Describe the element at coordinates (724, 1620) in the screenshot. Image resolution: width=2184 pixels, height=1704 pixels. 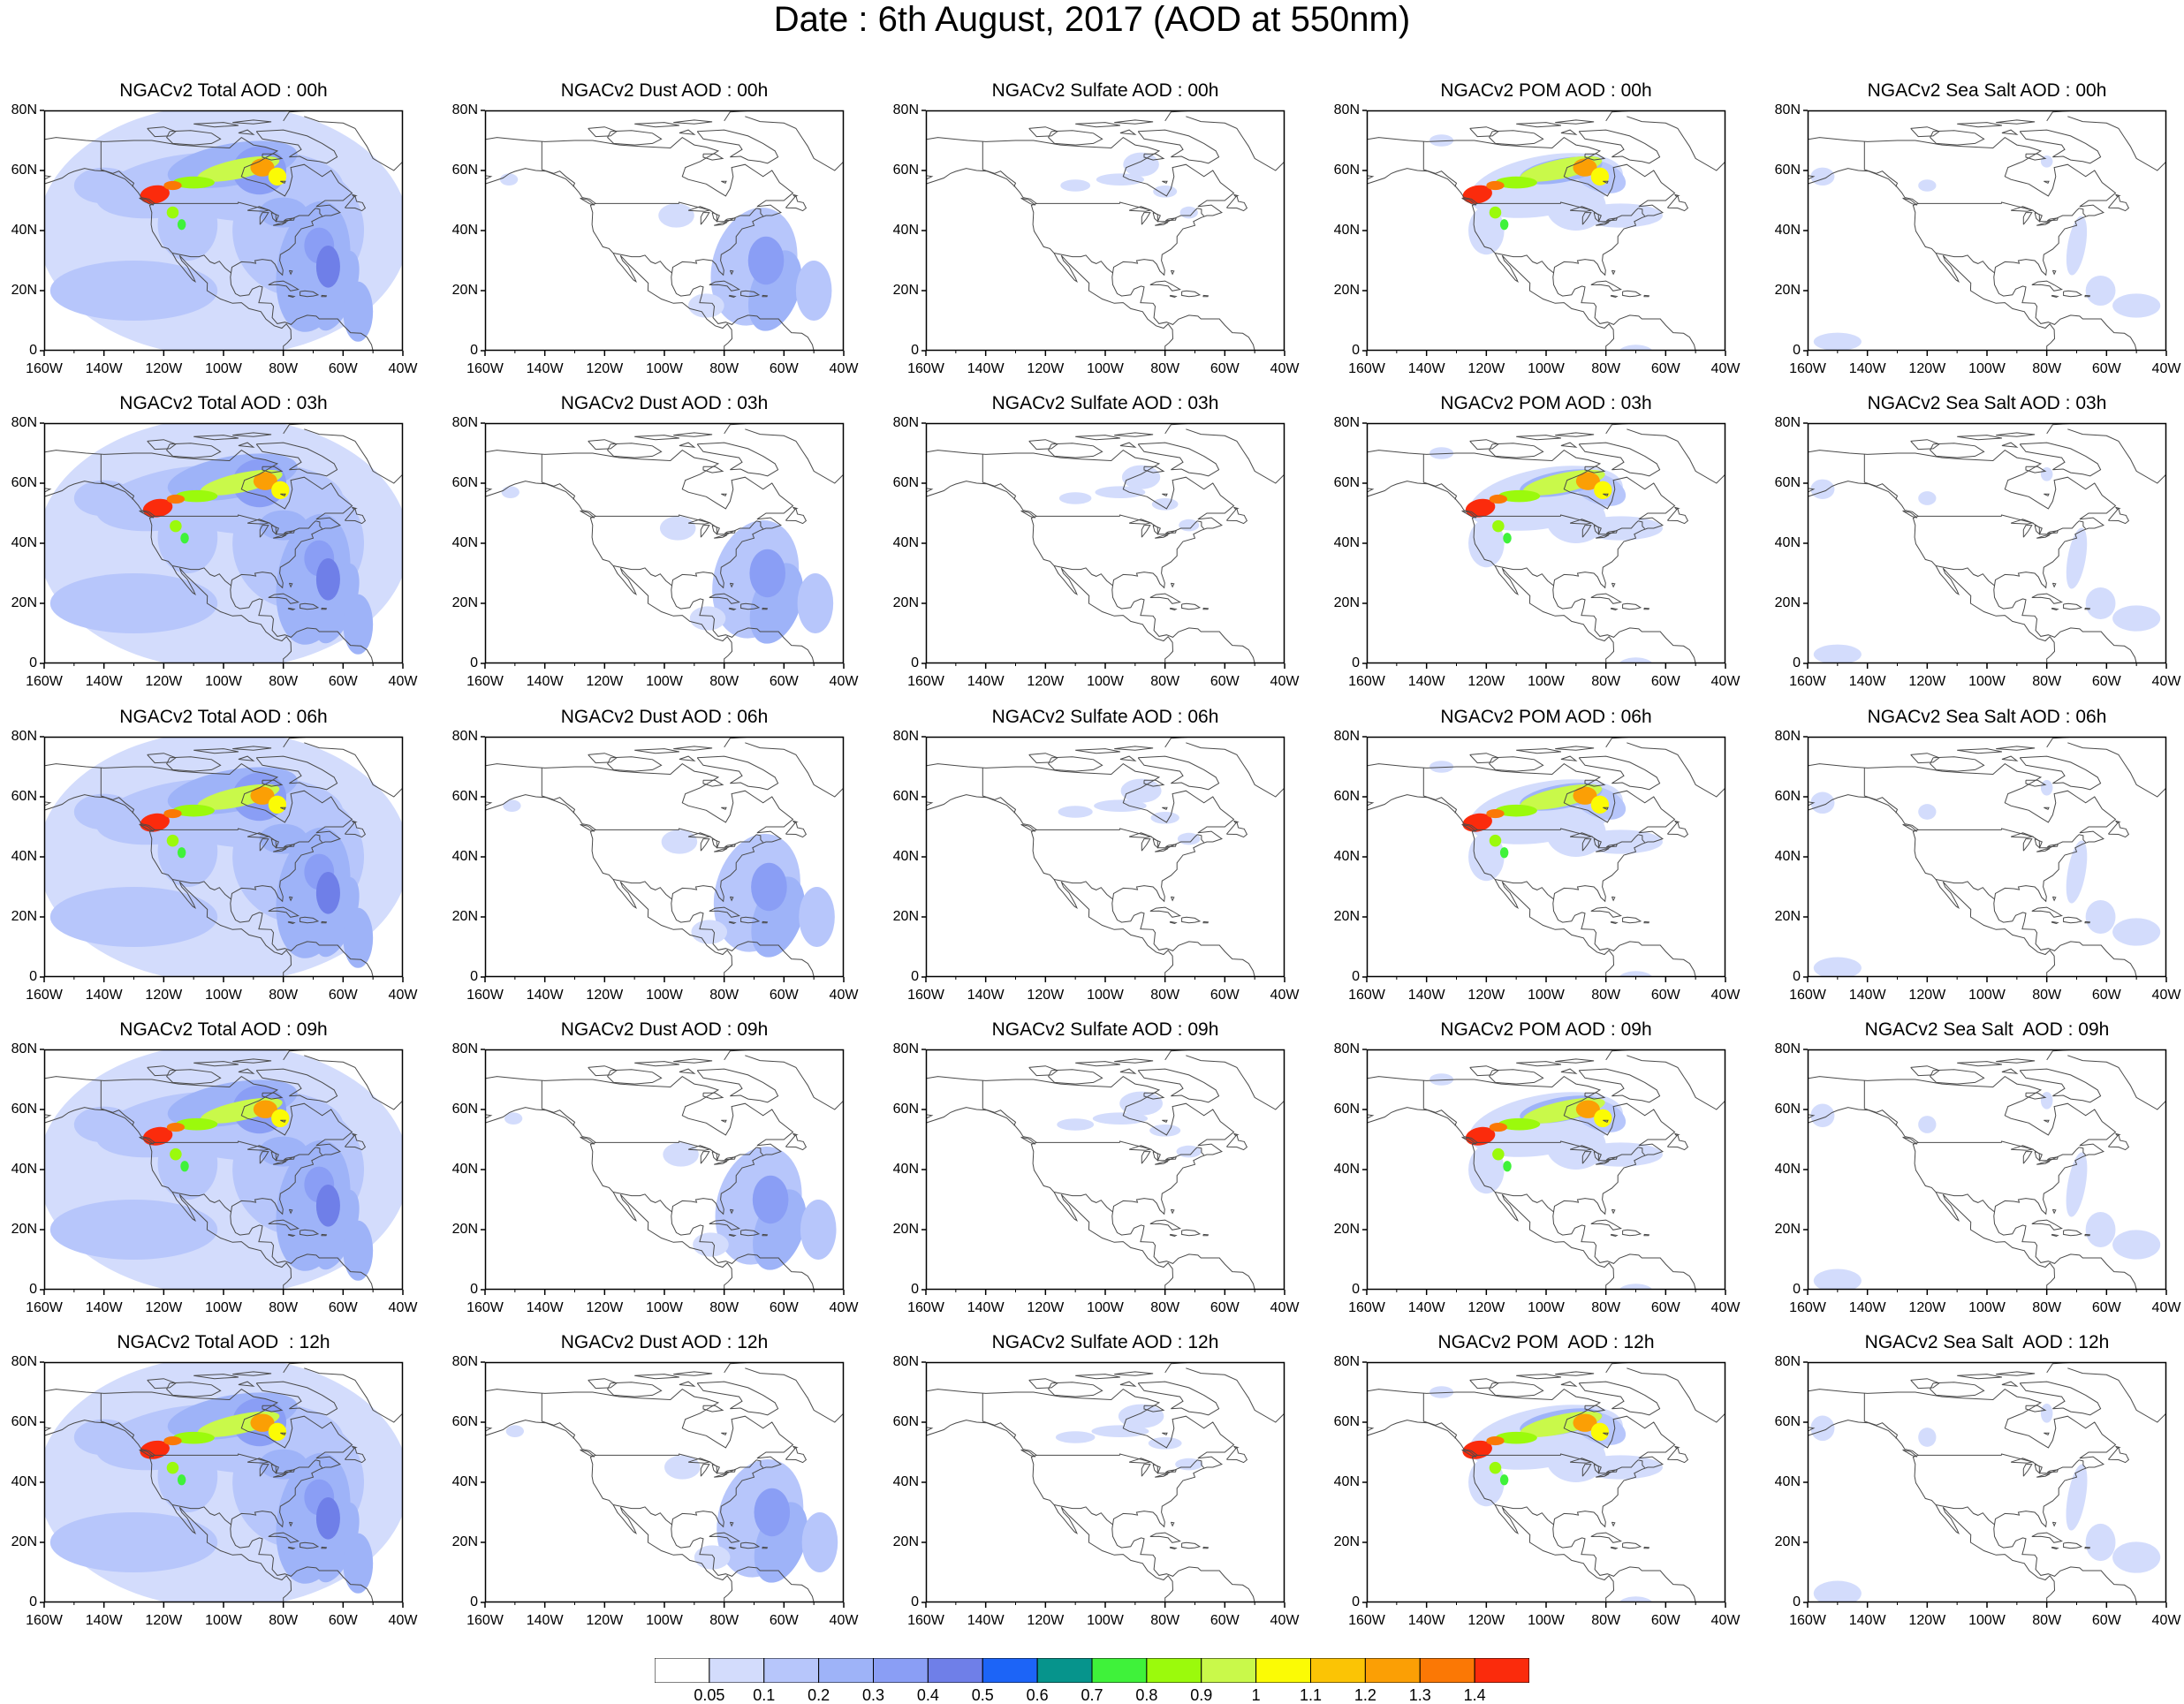
I see `lon-tick-label: 80W` at that location.